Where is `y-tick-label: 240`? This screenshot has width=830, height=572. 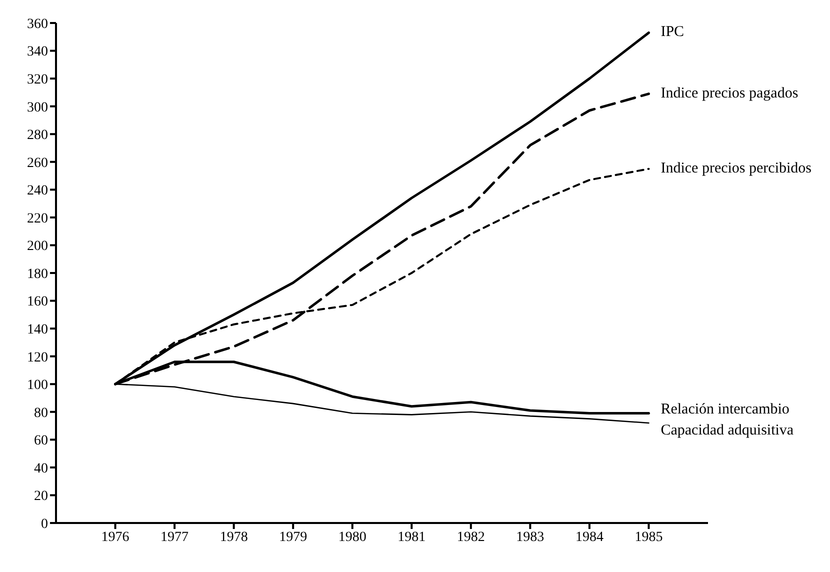 y-tick-label: 240 is located at coordinates (37, 191).